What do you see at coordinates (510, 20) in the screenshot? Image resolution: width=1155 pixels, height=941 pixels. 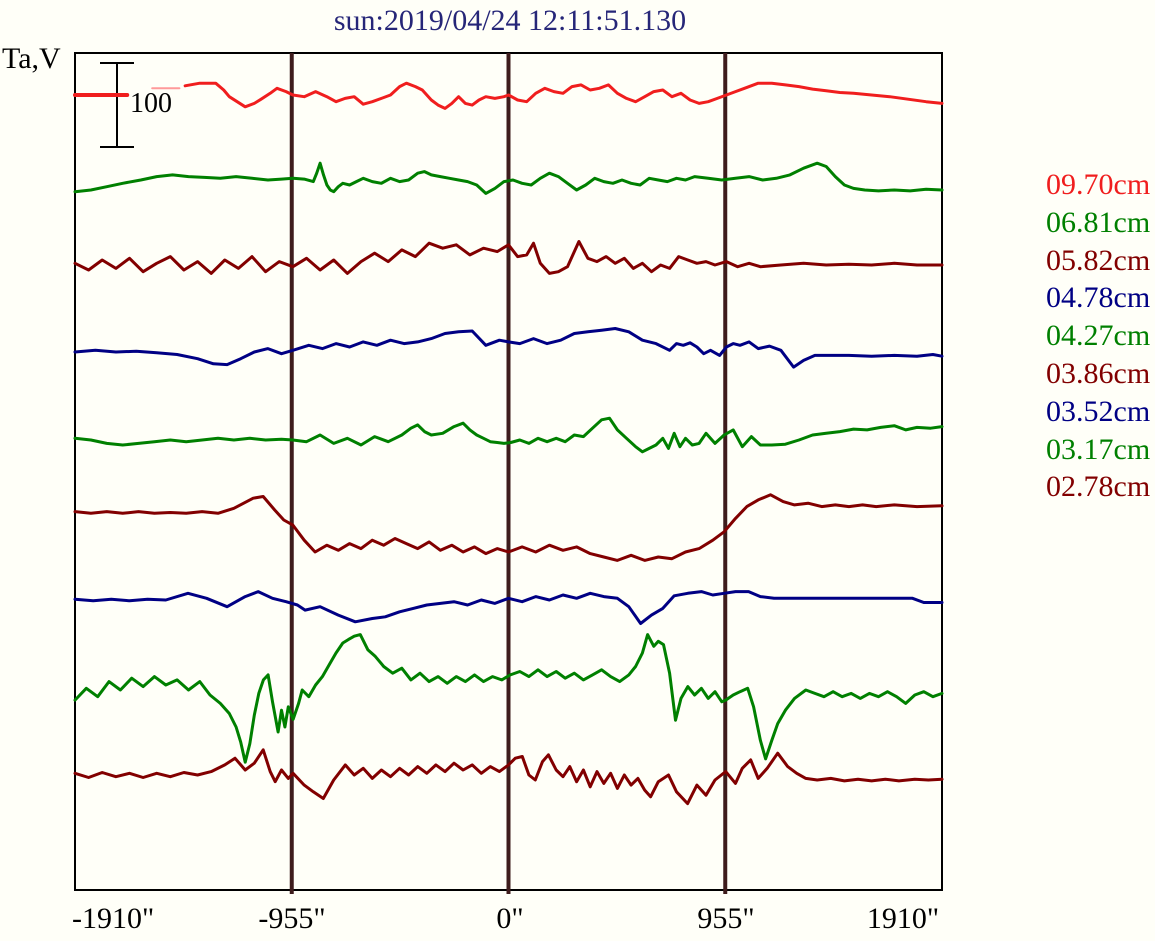 I see `plot-title: sun:2019/04/24 12:11:51.130` at bounding box center [510, 20].